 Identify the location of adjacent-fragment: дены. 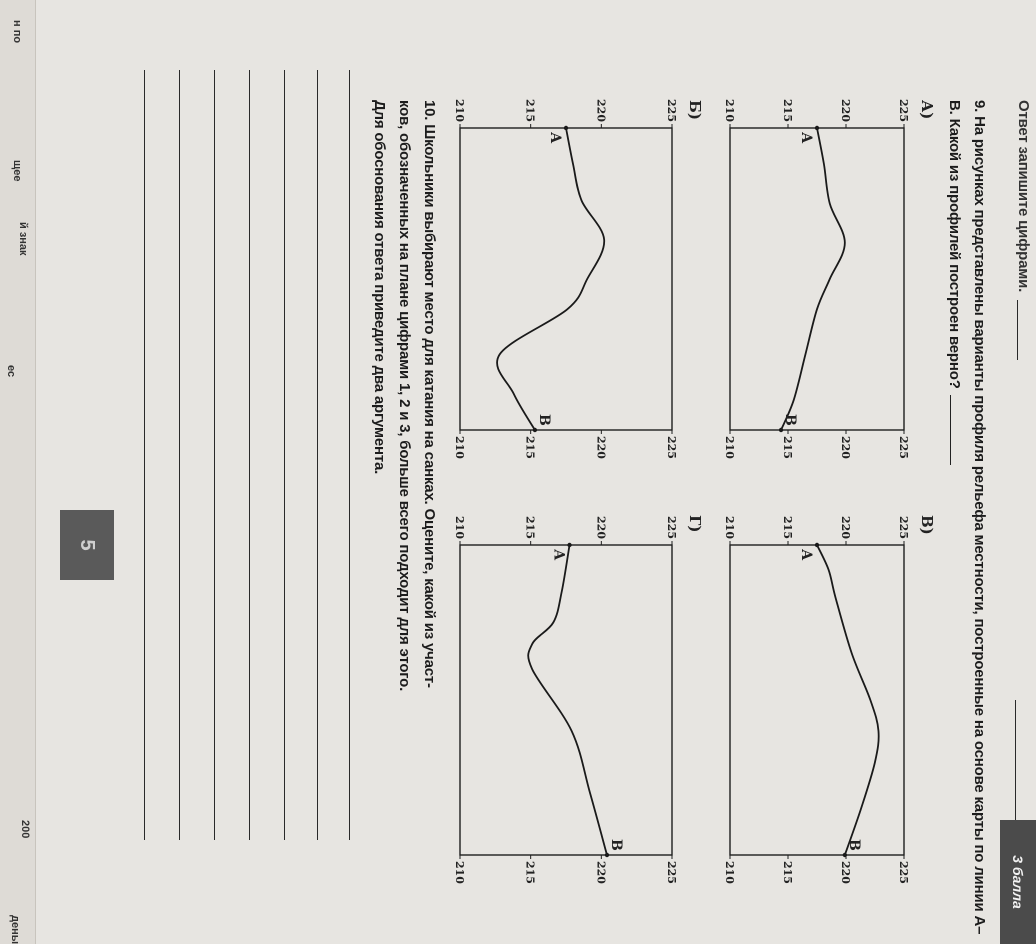
(15, 929).